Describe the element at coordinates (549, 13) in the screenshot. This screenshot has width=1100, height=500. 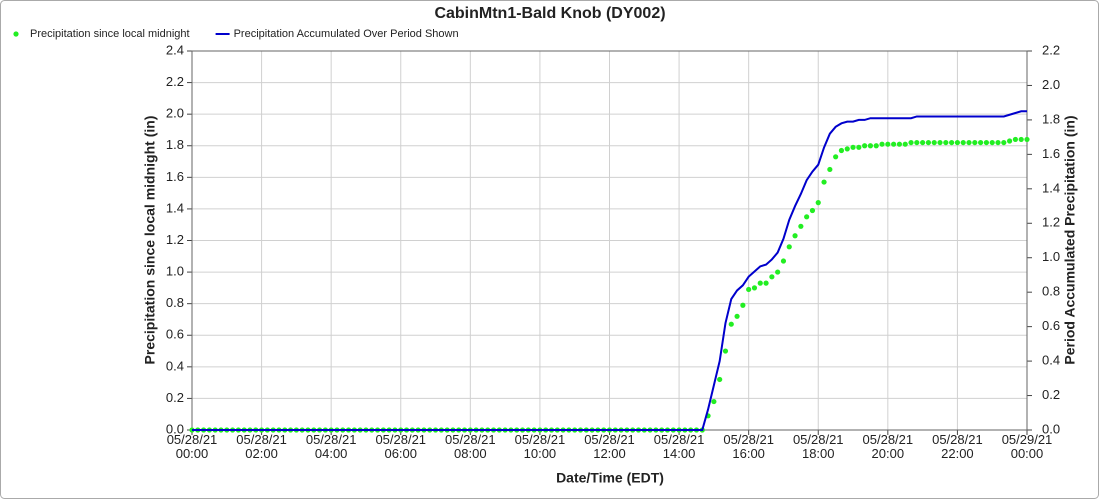
I see `chart-title: CabinMtn1-Bald Knob (DY002)` at that location.